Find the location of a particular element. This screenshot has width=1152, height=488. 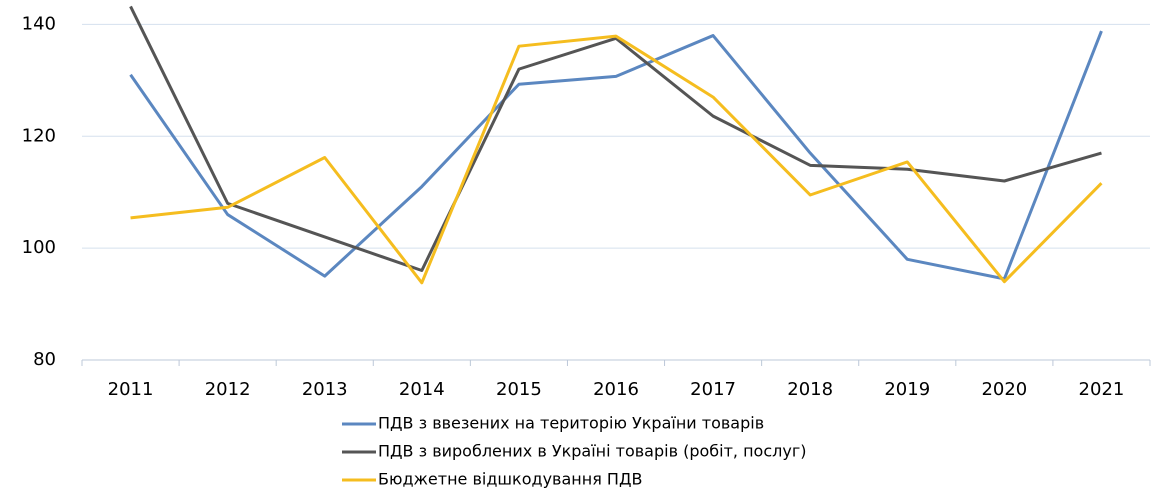

x-tick-label: 2017 is located at coordinates (713, 389).